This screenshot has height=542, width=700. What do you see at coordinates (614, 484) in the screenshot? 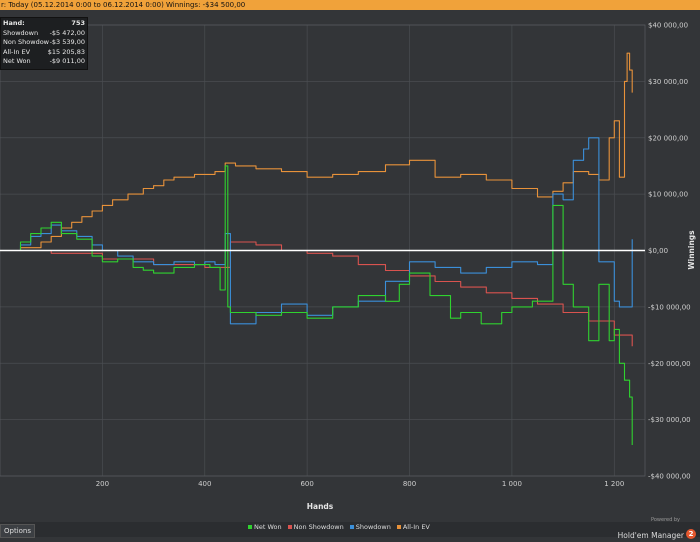
I see `x-tick-label: 1 200` at bounding box center [614, 484].